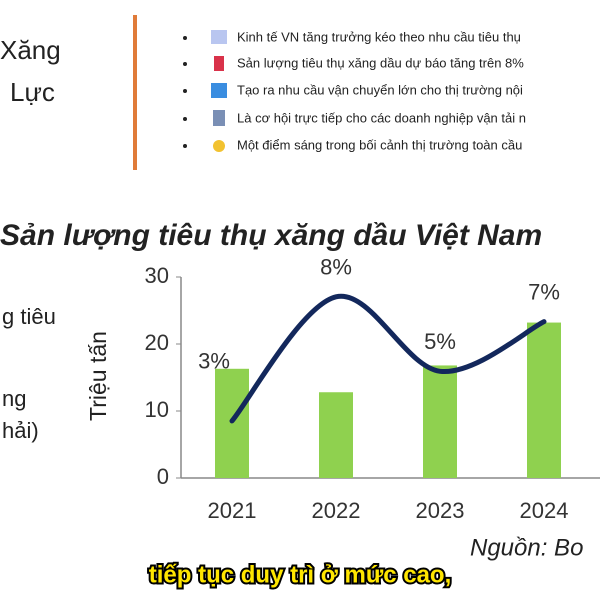 This screenshot has width=600, height=600. Describe the element at coordinates (336, 267) in the screenshot. I see `value-label: 8%` at that location.